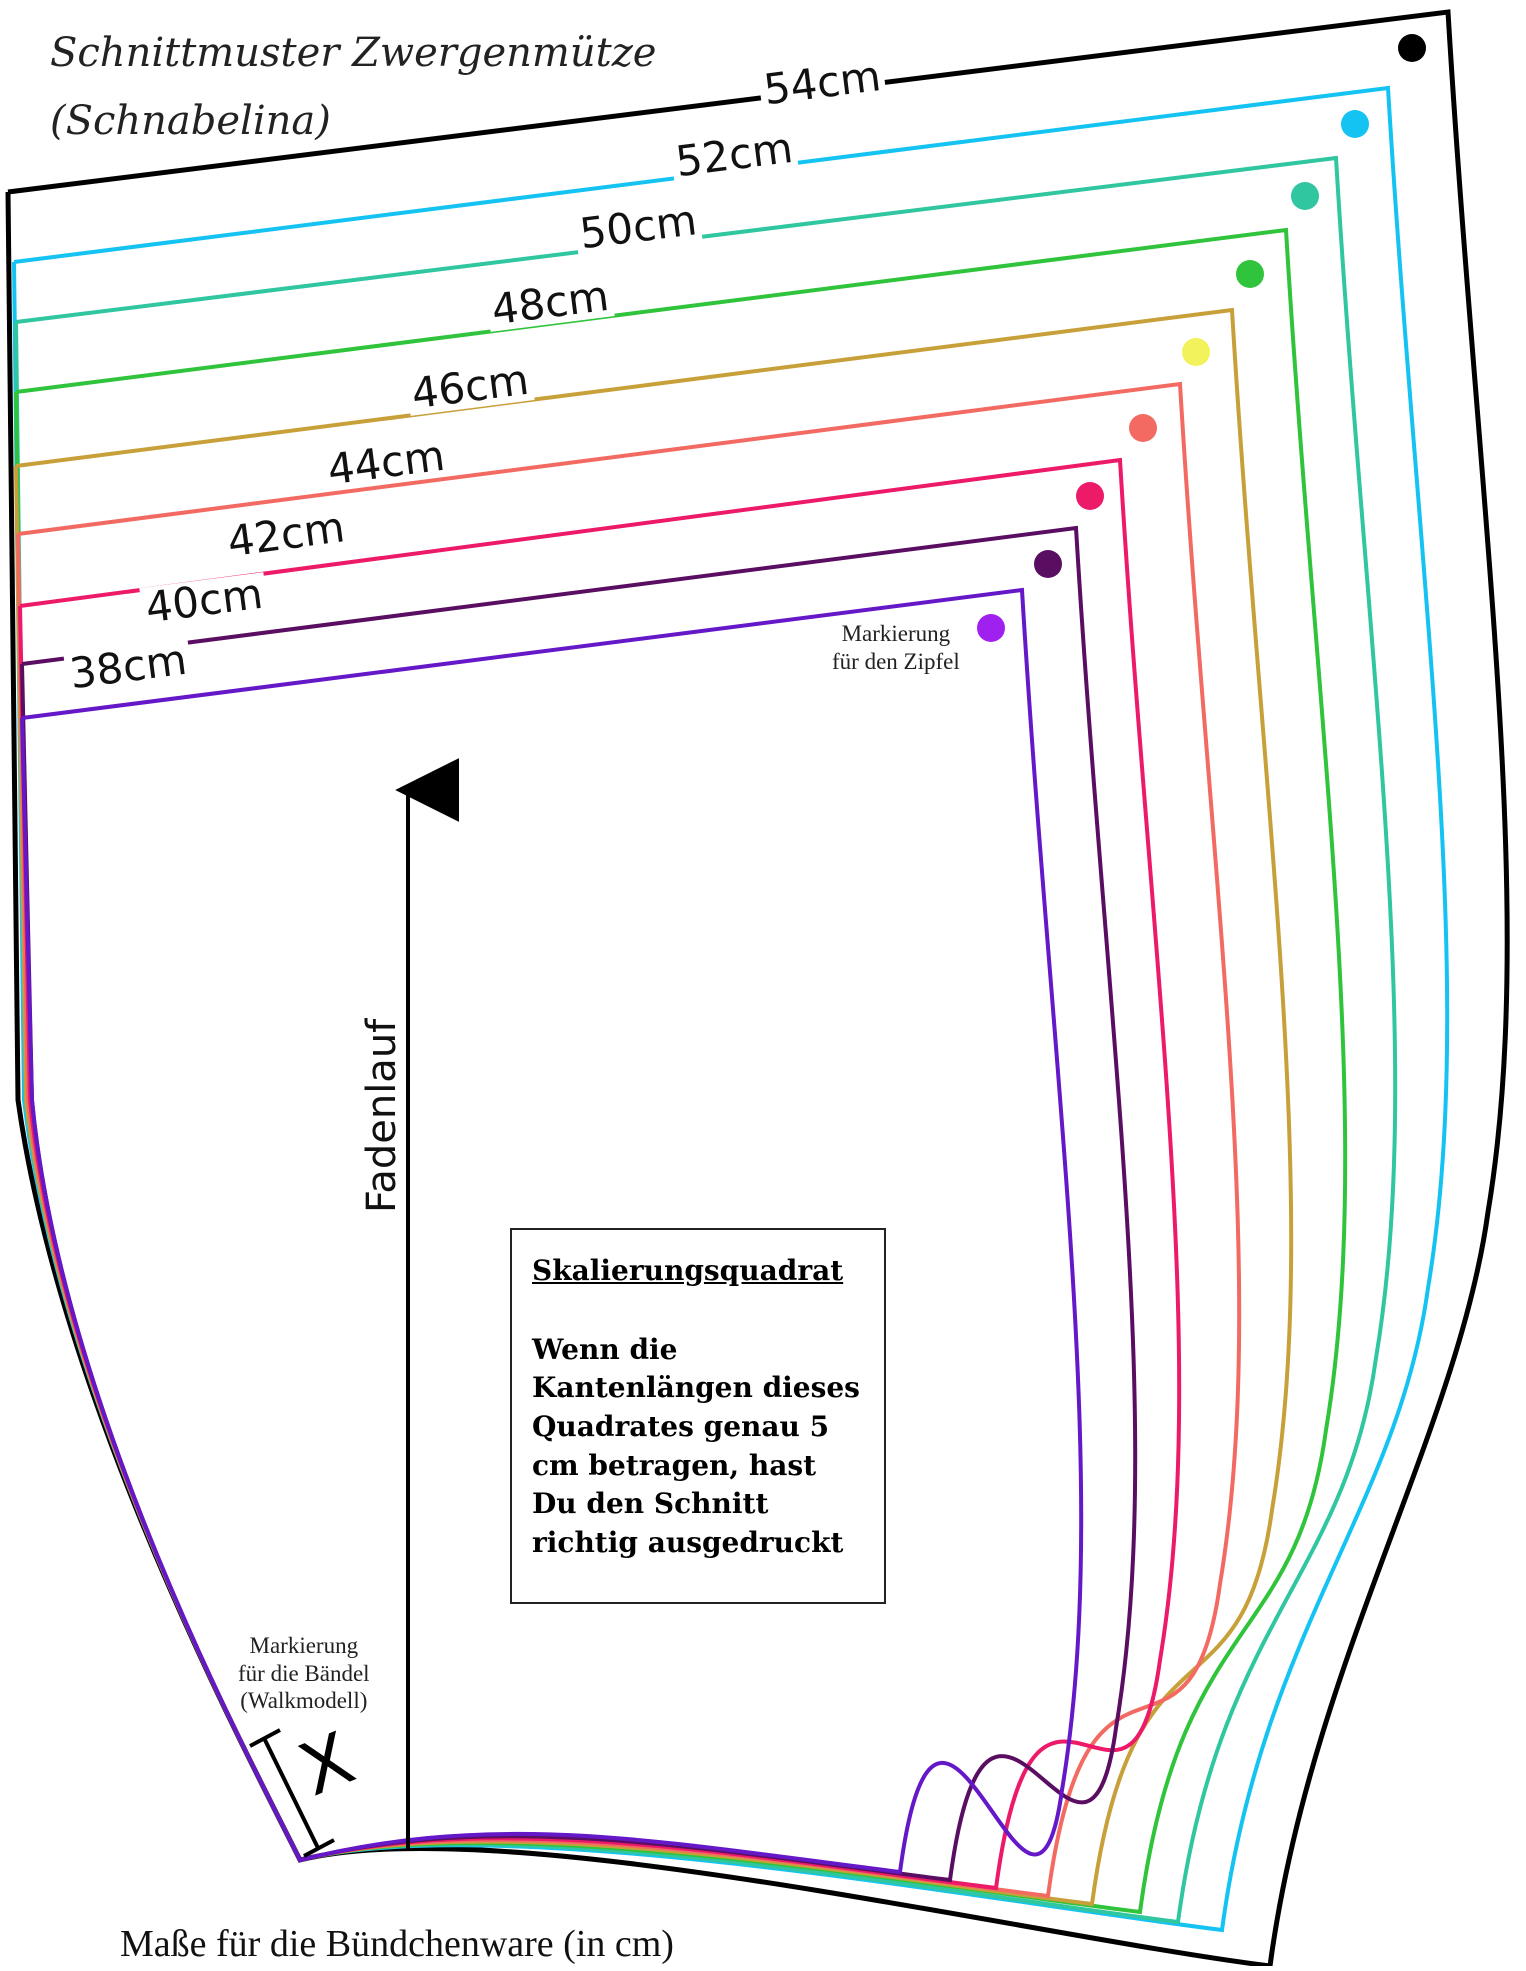 Image resolution: width=1526 pixels, height=1971 pixels. I want to click on baendel-measure-cap-bottom, so click(319, 1848).